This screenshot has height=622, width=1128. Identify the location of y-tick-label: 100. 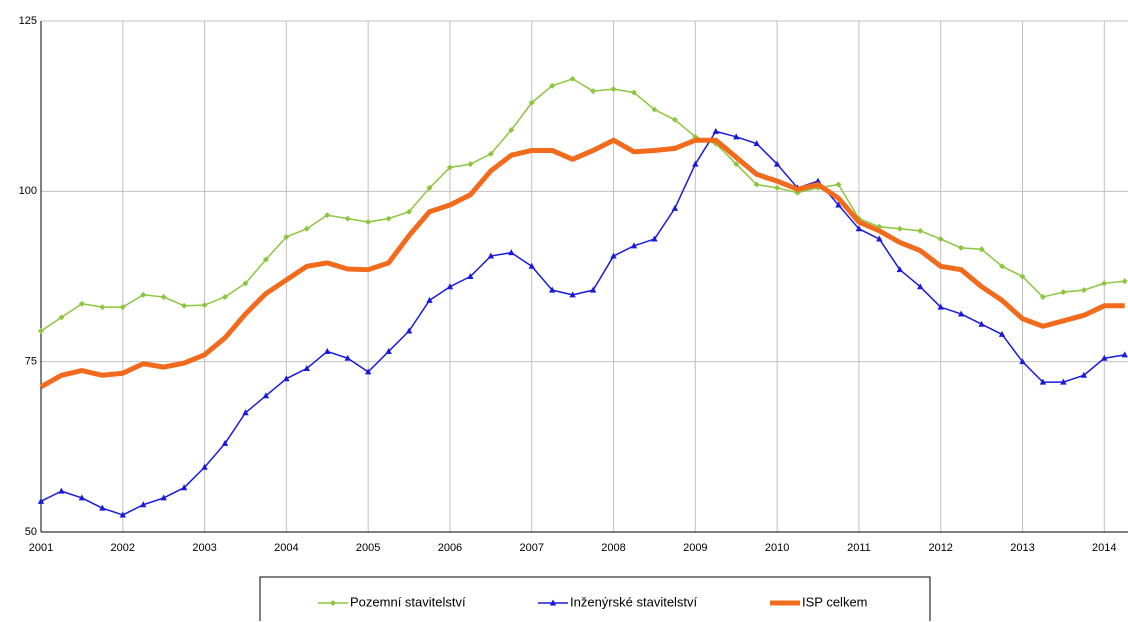
(28, 191).